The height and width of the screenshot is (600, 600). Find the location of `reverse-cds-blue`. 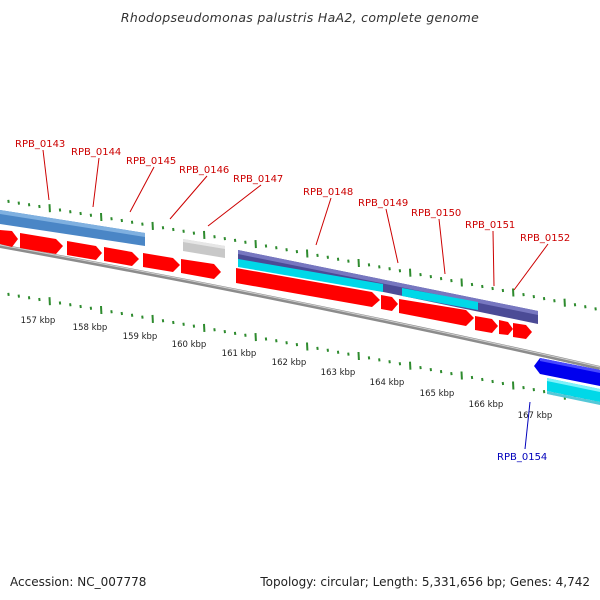

reverse-cds-blue is located at coordinates (567, 372).